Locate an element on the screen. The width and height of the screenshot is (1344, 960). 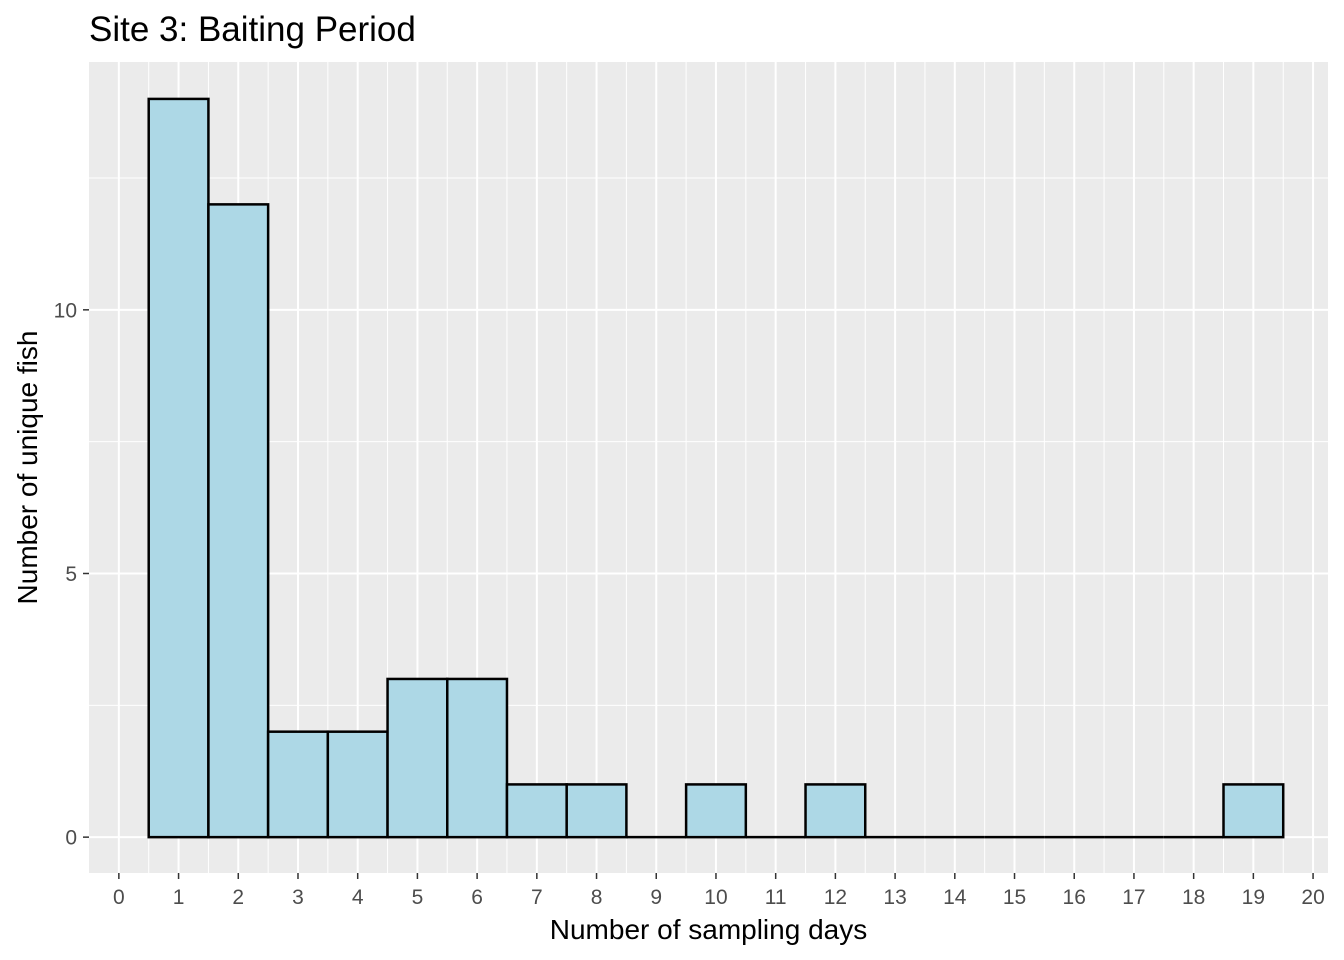
x-tick-label: 4 is located at coordinates (358, 897).